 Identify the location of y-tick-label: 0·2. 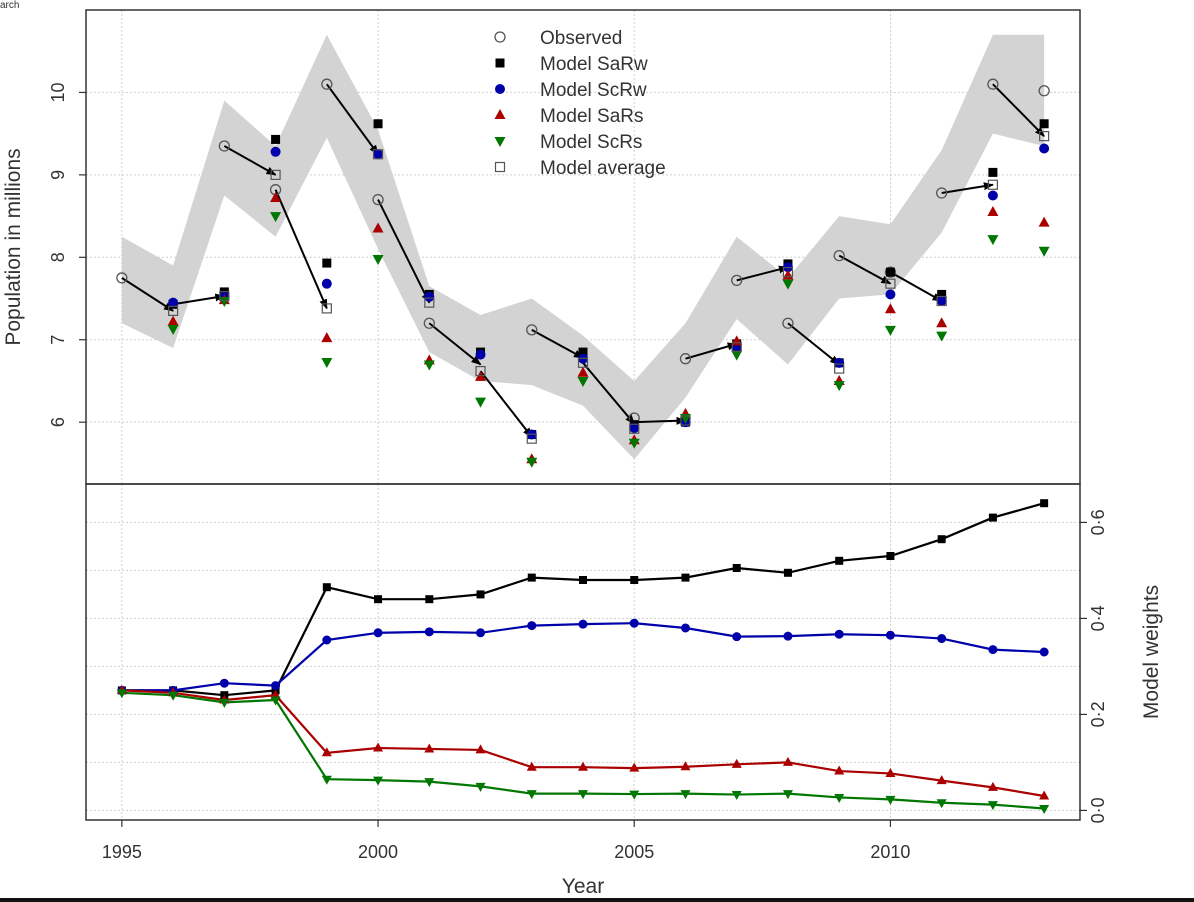
(1098, 714).